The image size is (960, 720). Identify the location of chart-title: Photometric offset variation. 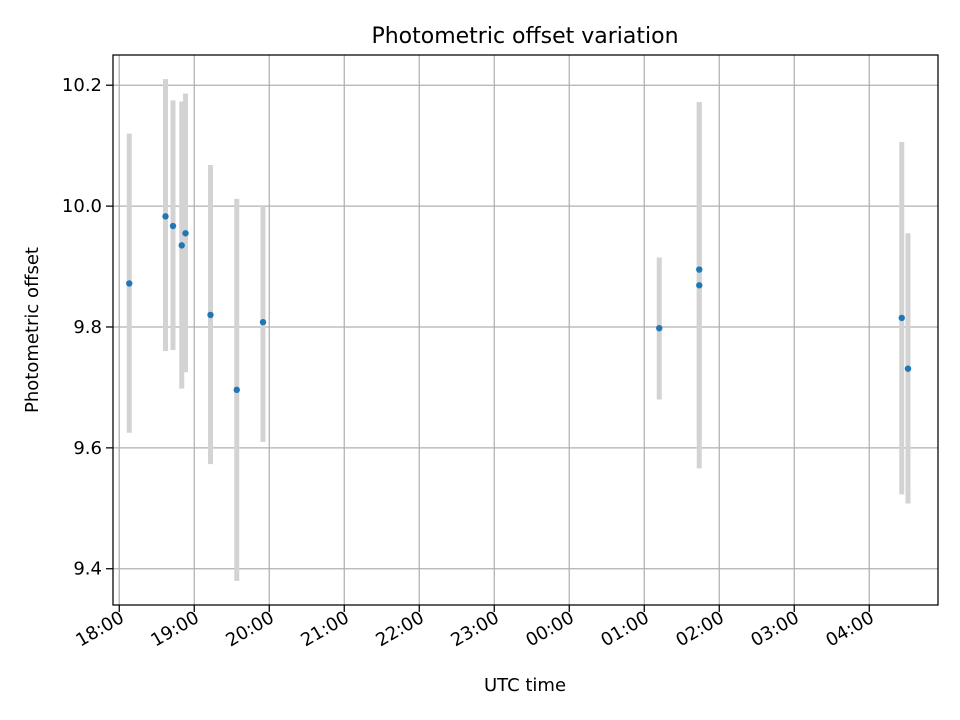
(524, 36).